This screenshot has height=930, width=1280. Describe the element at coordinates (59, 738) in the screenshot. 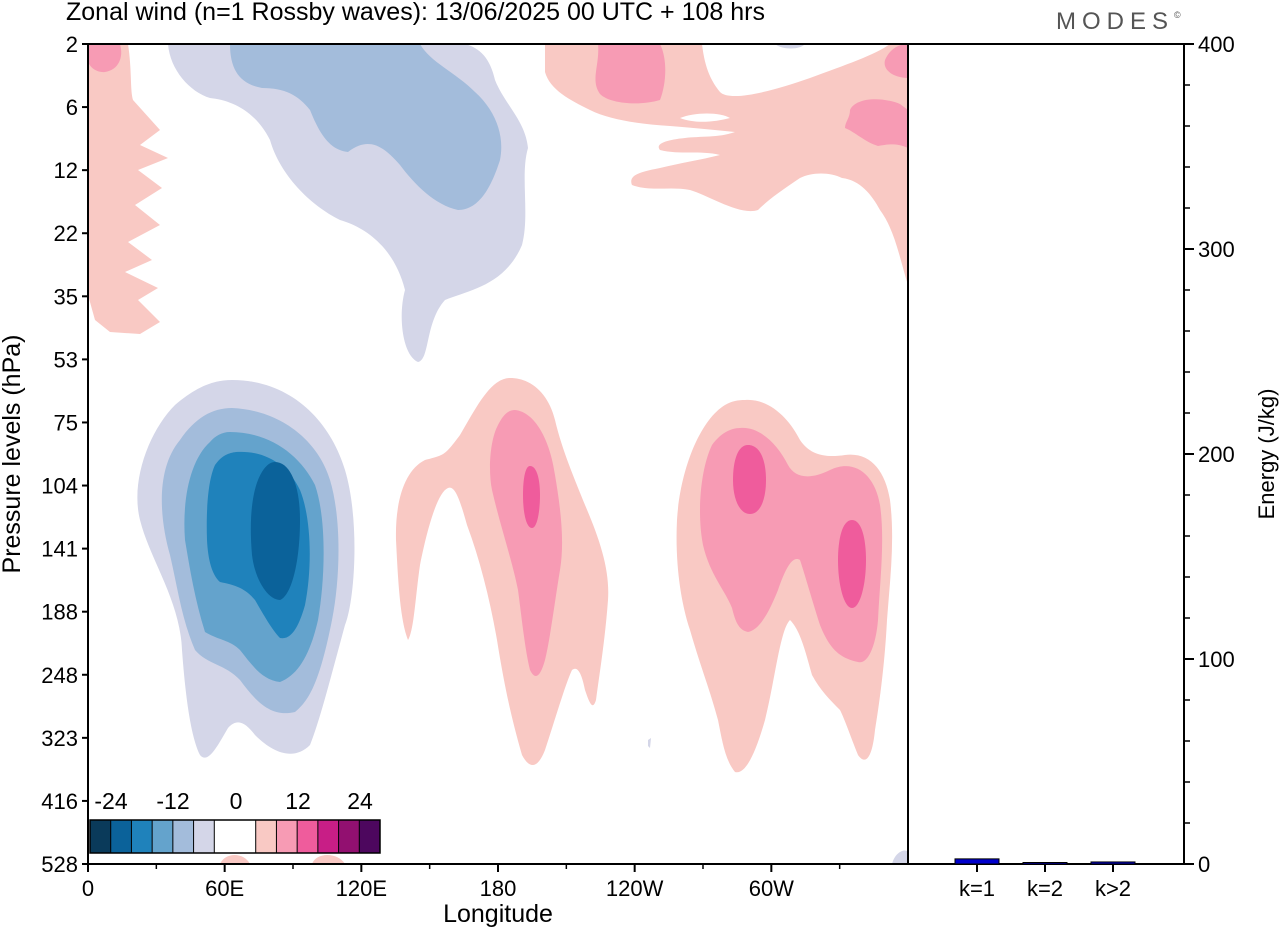

I see `y-tick-label: 323` at that location.